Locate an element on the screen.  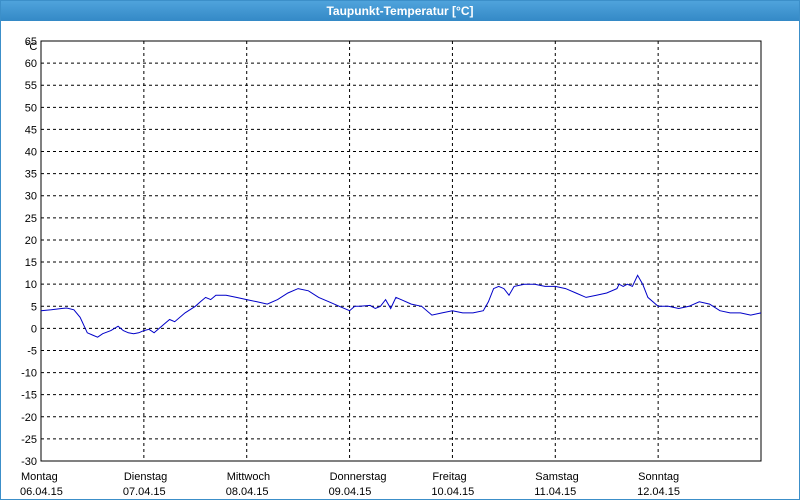
x-tick-day-label: Mittwoch is located at coordinates (248, 477).